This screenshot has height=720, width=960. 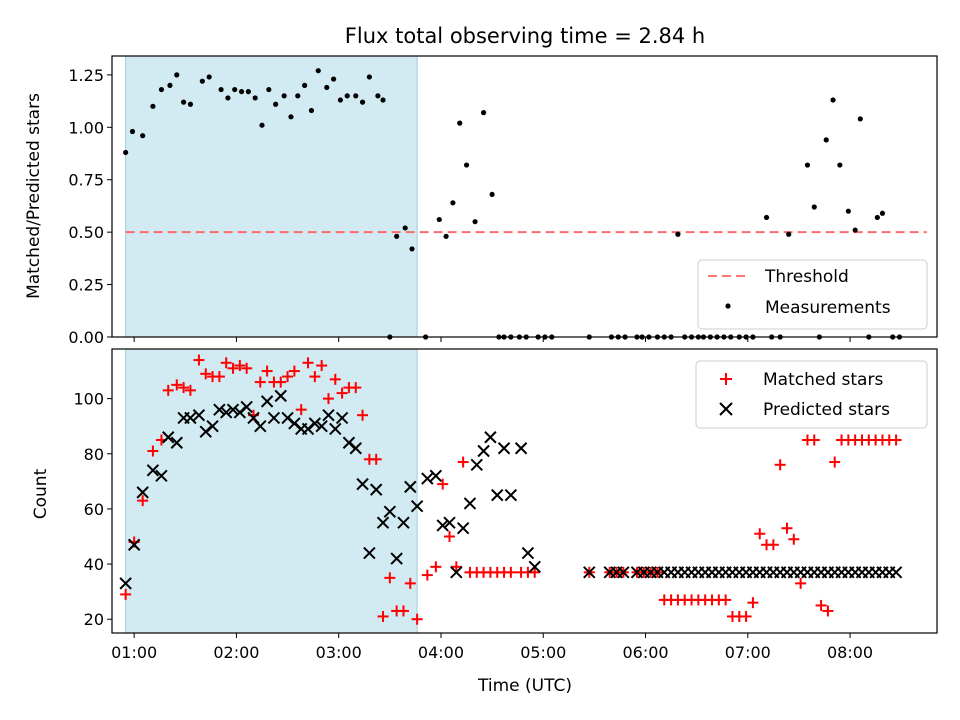 I want to click on y-tick-label: 40, so click(x=94, y=564).